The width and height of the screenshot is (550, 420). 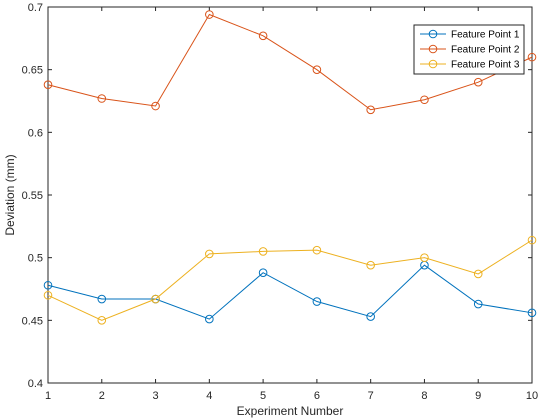 What do you see at coordinates (32, 321) in the screenshot?
I see `y-tick-label: 0.45` at bounding box center [32, 321].